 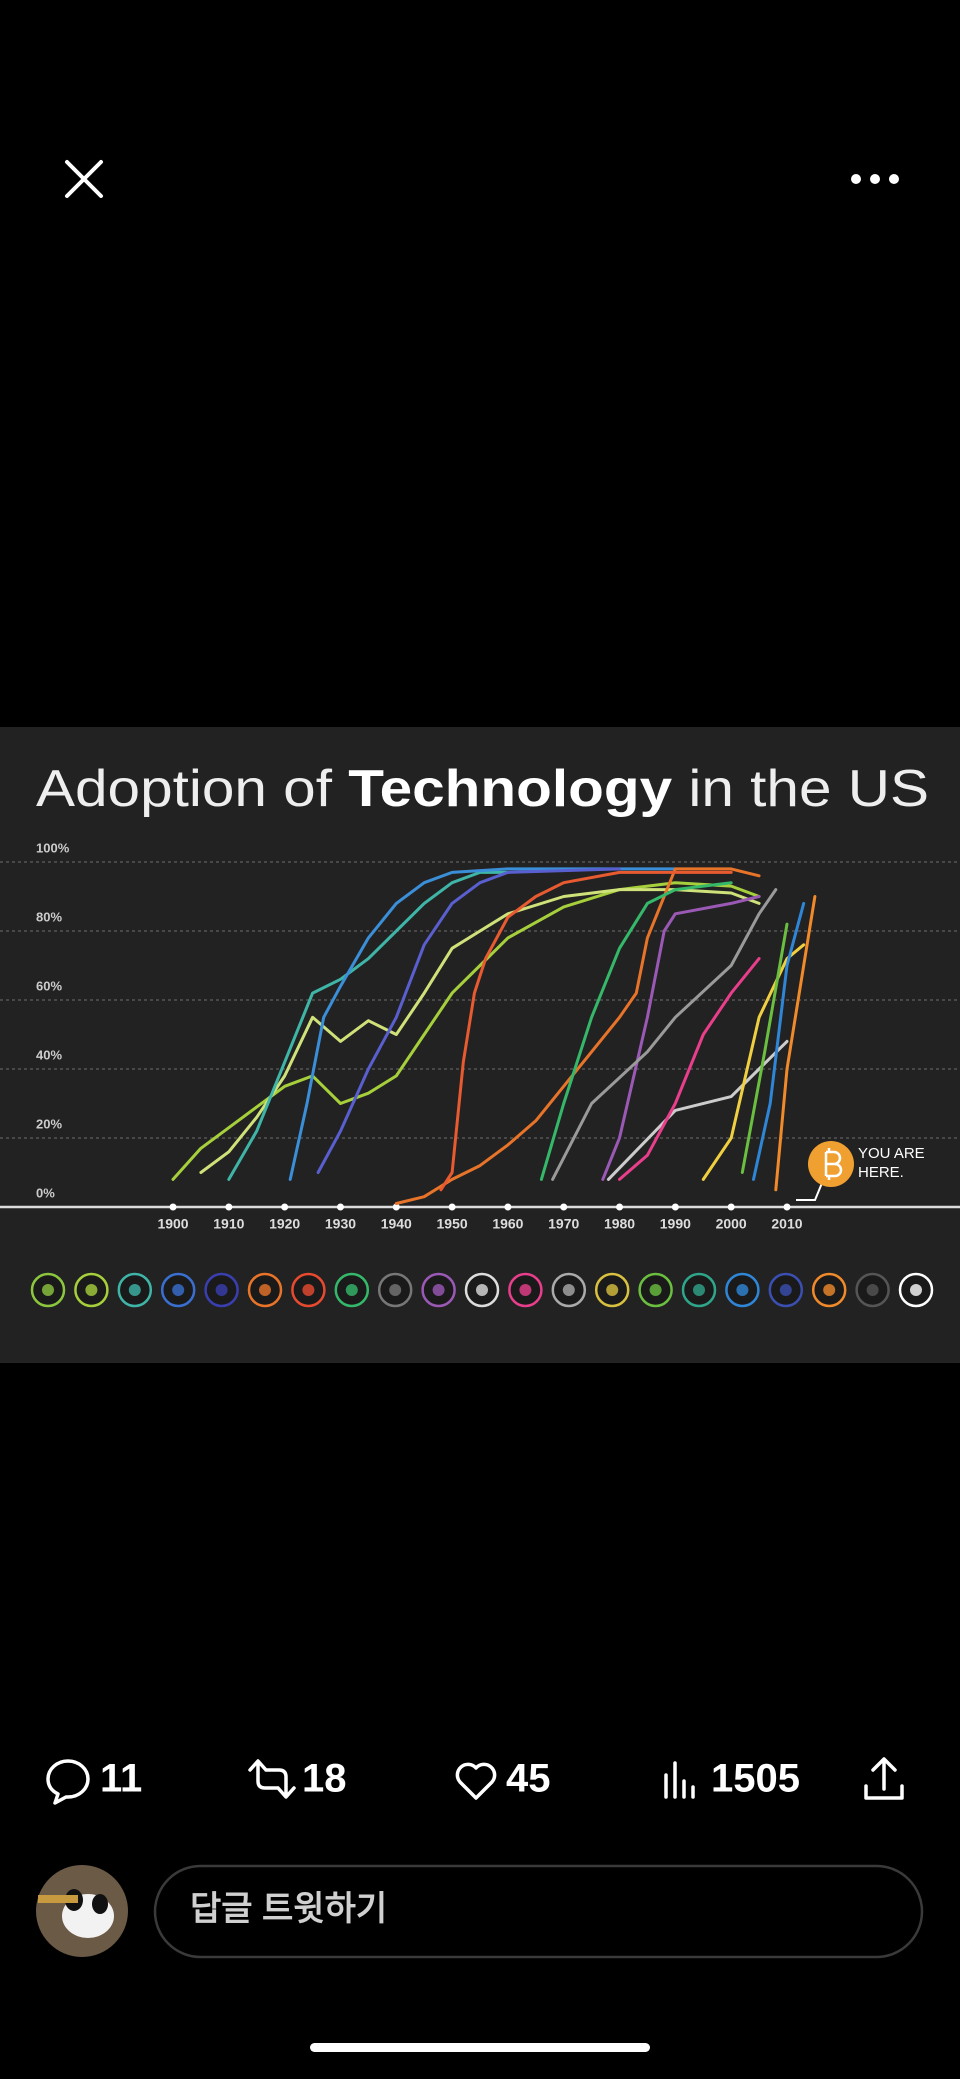 I want to click on retweet-icon, so click(x=272, y=1779).